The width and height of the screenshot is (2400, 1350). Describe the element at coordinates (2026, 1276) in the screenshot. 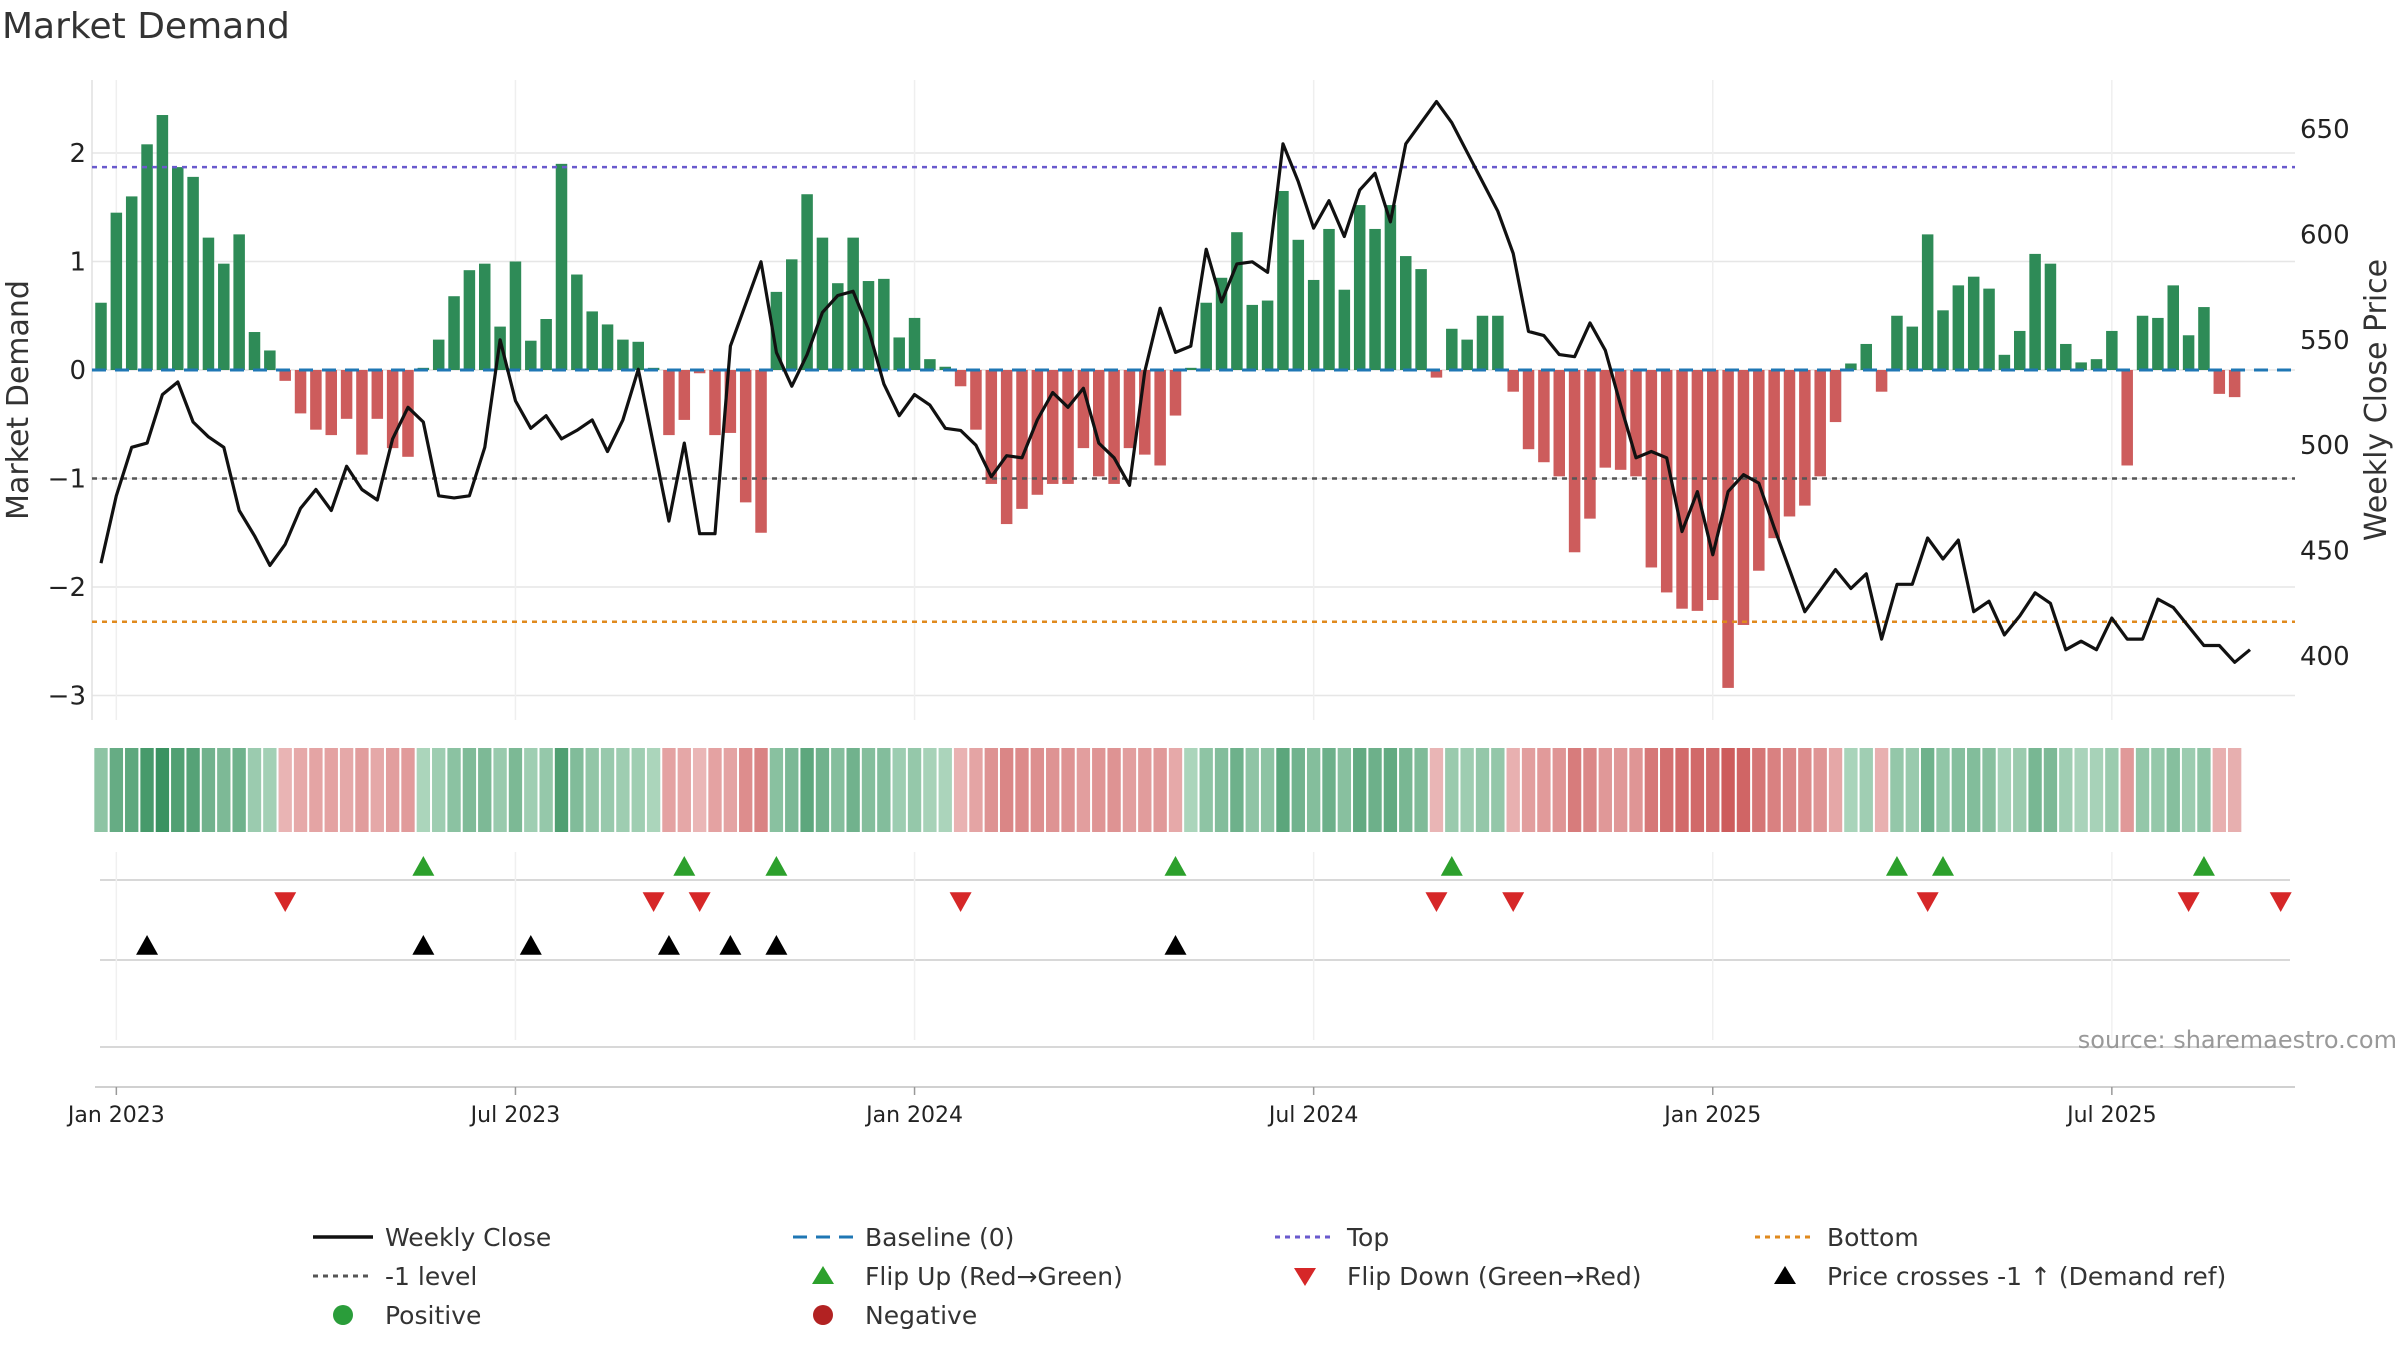

I see `legend-label: Price crosses -1 ↑ (Demand ref)` at that location.